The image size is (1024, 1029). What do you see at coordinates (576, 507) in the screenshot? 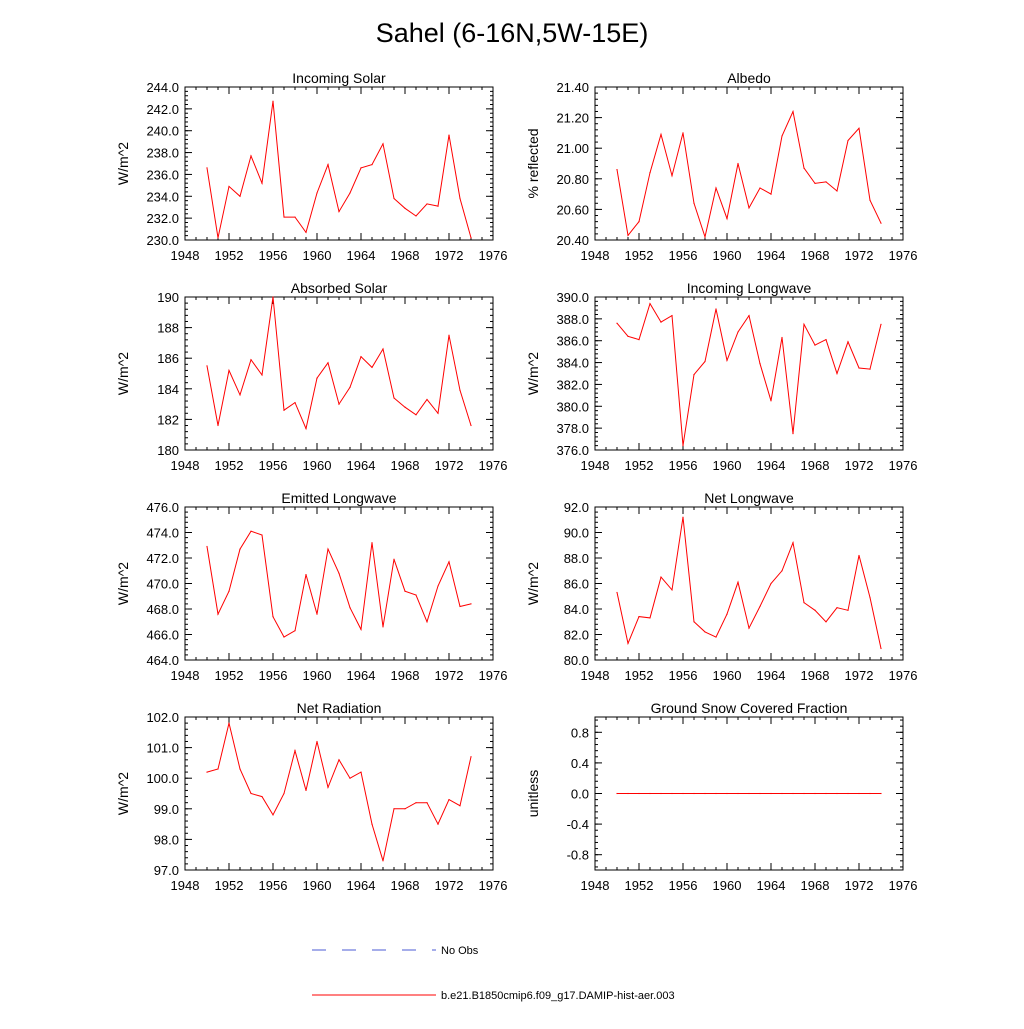
I see `y-tick-label: 92.0` at bounding box center [576, 507].